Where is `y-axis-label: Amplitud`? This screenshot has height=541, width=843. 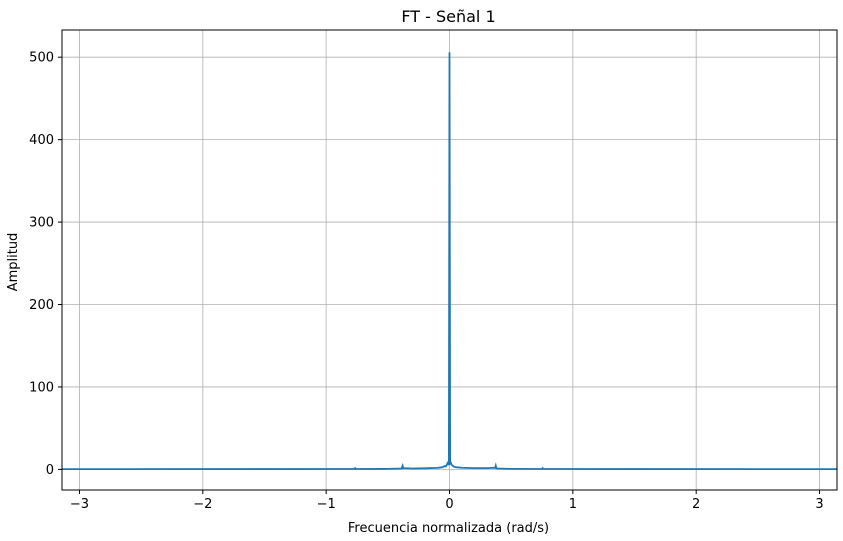 y-axis-label: Amplitud is located at coordinates (13, 262).